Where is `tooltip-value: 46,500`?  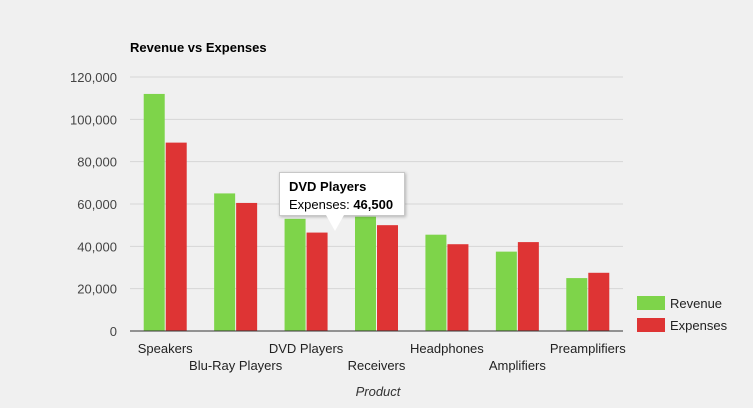 tooltip-value: 46,500 is located at coordinates (373, 204).